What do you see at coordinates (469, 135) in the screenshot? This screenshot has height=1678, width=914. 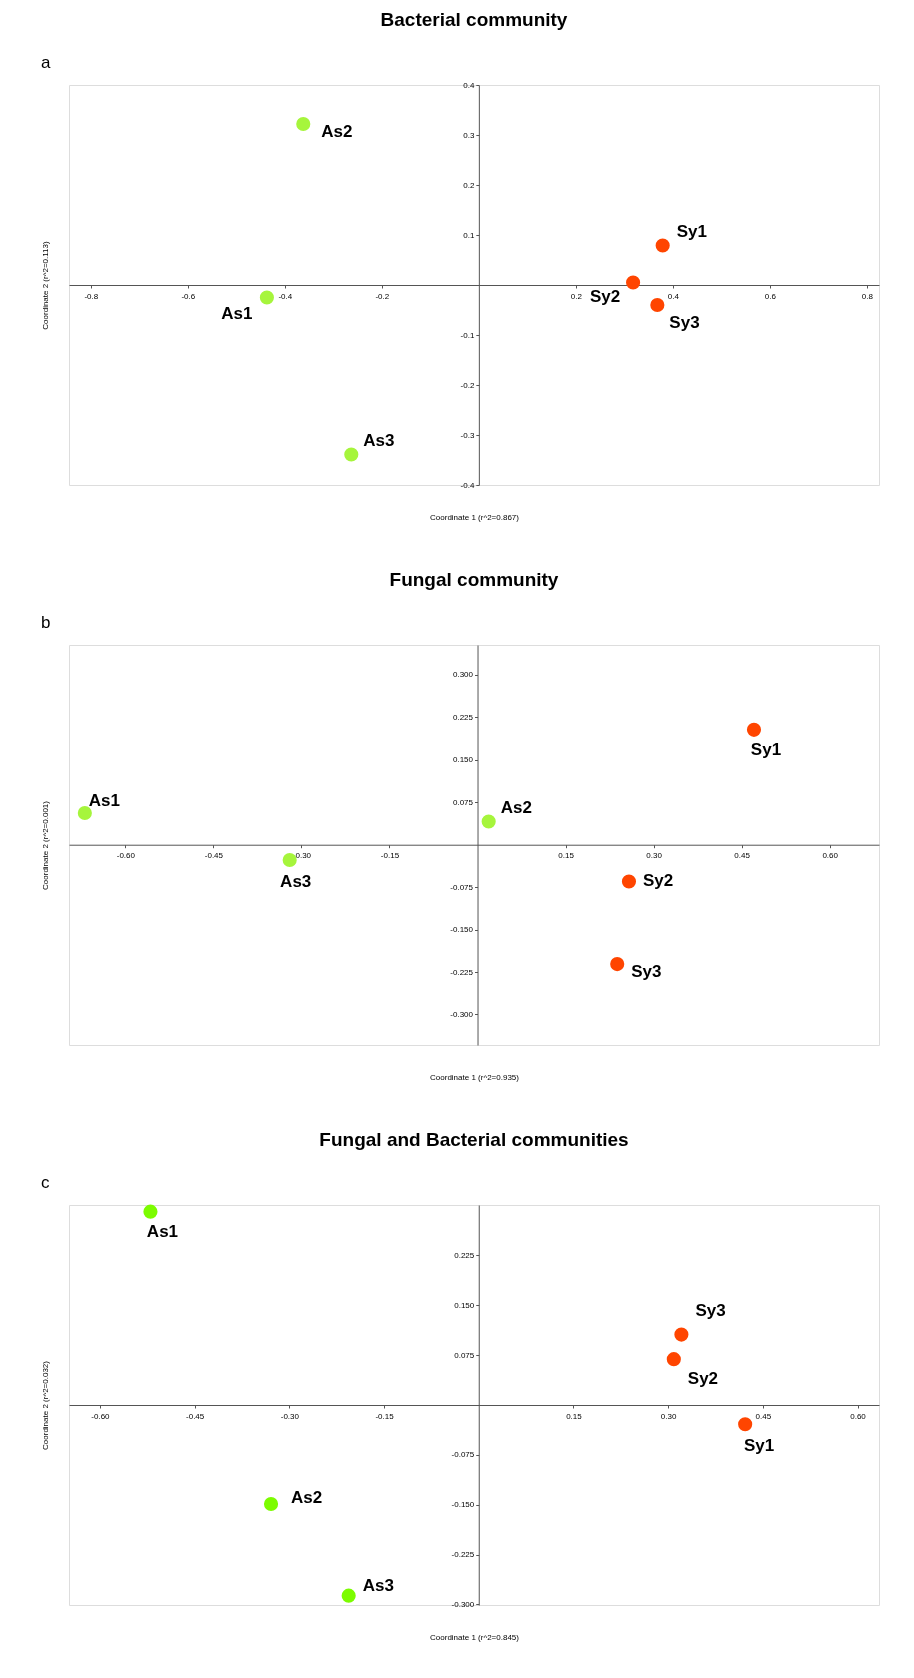 I see `y-tick-label: 0.3` at bounding box center [469, 135].